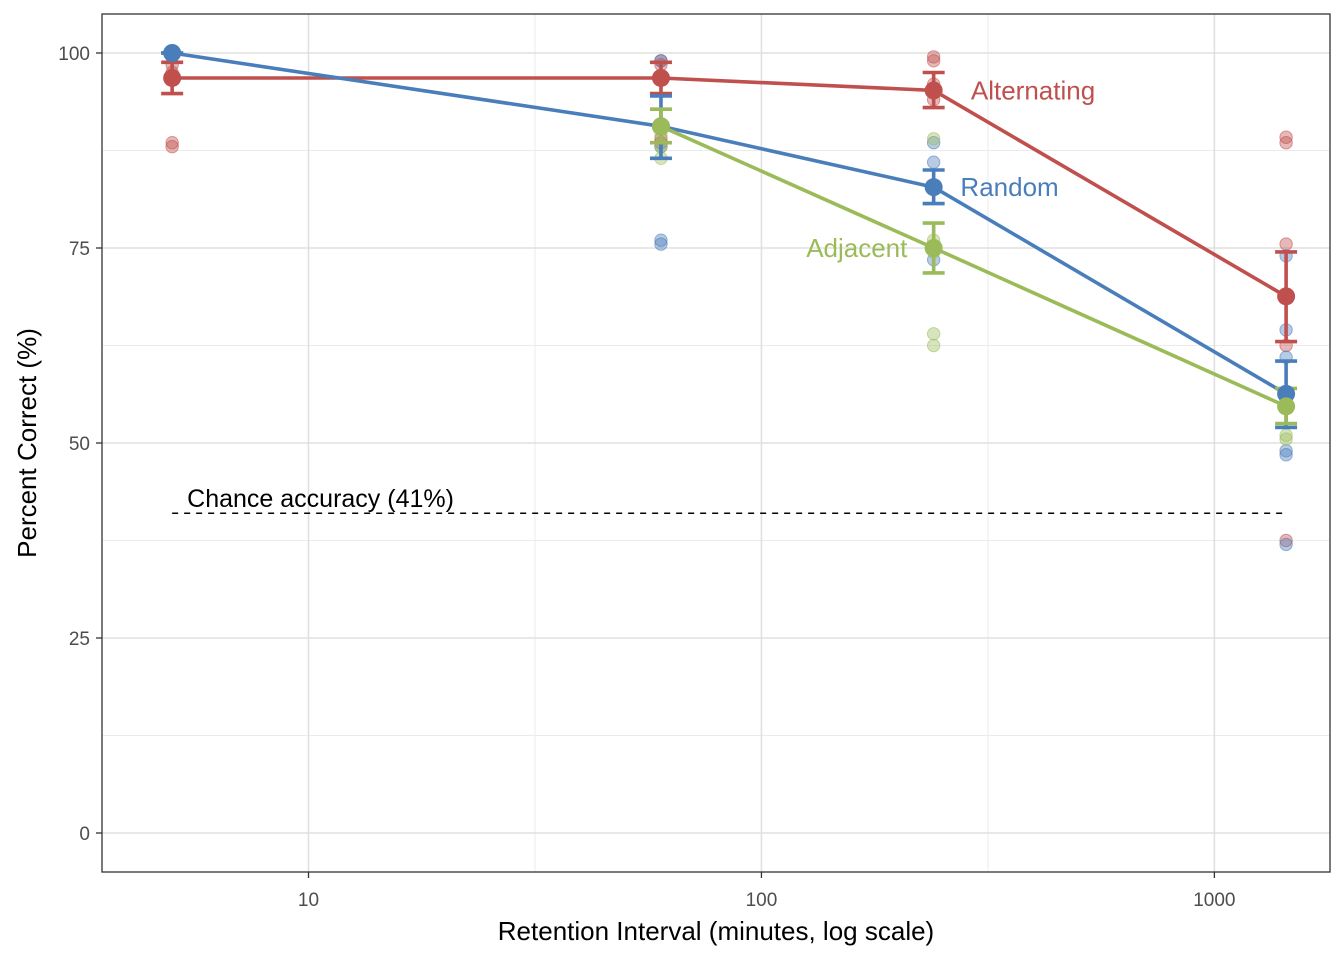 The width and height of the screenshot is (1344, 960). I want to click on chance-label: Chance accuracy (41%), so click(320, 499).